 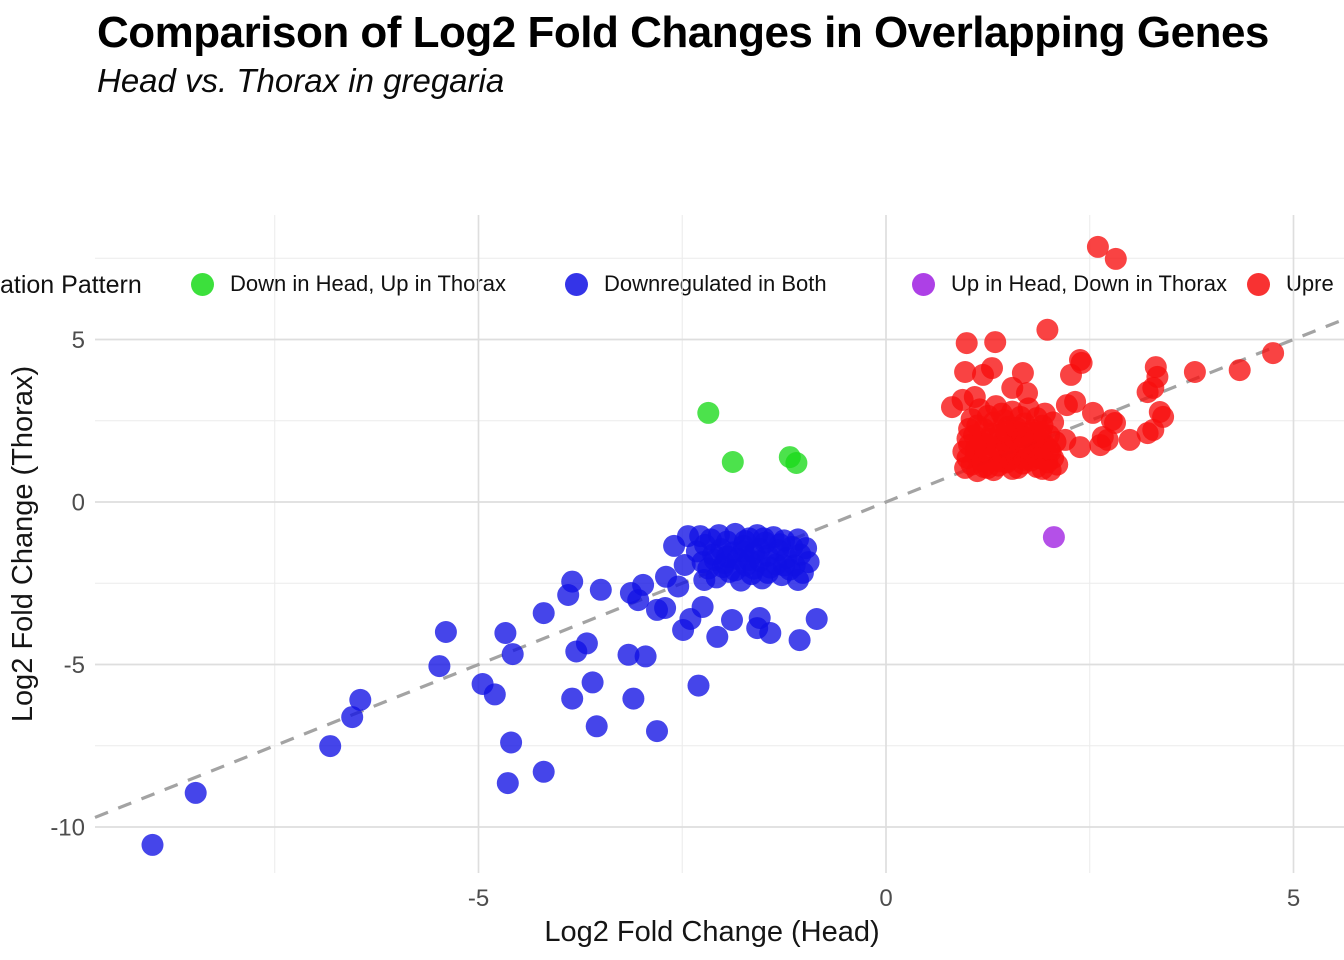 I want to click on x-axis-title: Log2 Fold Change (Head), so click(x=711, y=932).